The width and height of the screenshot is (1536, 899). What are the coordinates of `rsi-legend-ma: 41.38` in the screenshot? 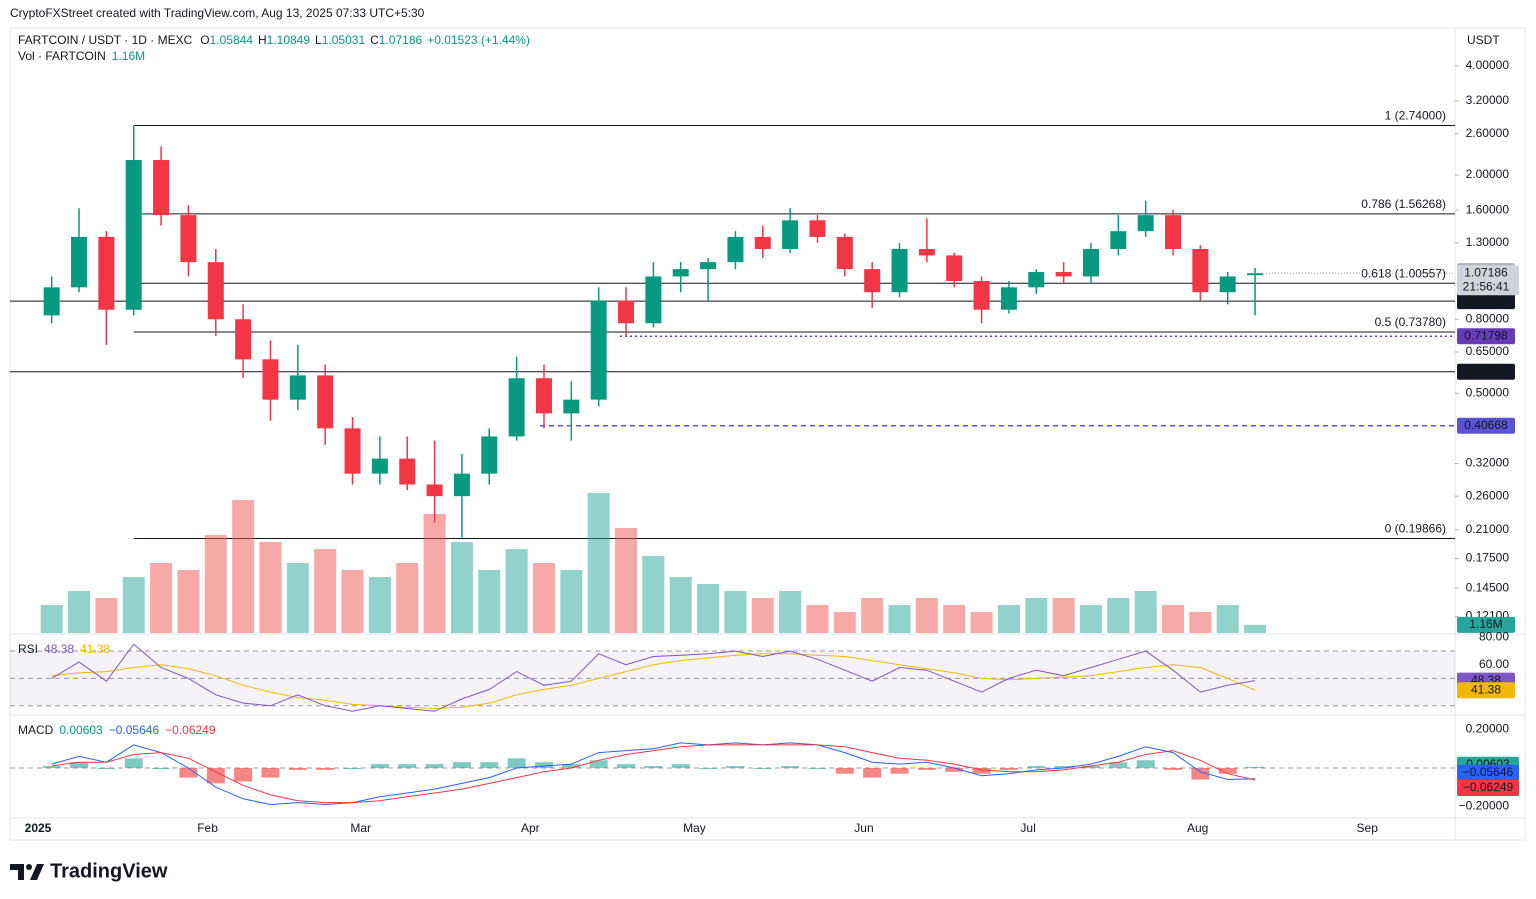 It's located at (95, 649).